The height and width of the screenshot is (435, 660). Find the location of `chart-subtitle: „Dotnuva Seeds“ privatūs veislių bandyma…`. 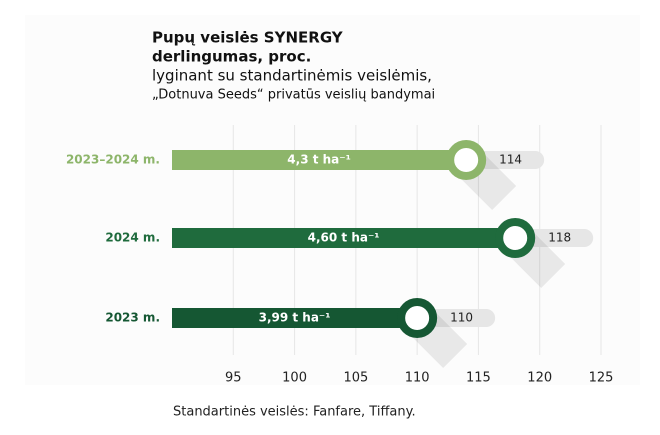

chart-subtitle: „Dotnuva Seeds“ privatūs veislių bandyma… is located at coordinates (293, 95).